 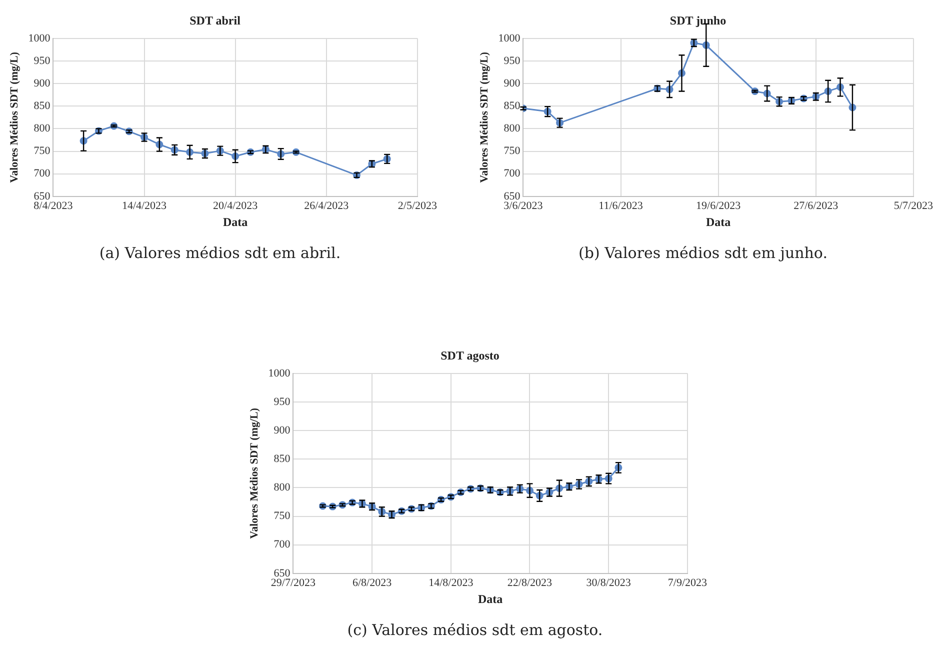 What do you see at coordinates (698, 20) in the screenshot?
I see `chart-title: SDT junho` at bounding box center [698, 20].